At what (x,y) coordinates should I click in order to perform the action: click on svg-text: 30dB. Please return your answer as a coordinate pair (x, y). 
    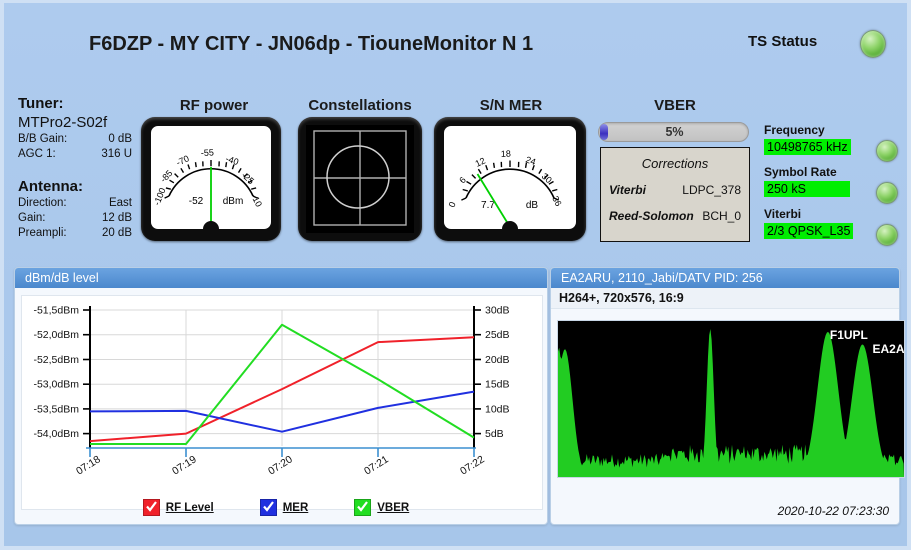
    Looking at the image, I should click on (497, 311).